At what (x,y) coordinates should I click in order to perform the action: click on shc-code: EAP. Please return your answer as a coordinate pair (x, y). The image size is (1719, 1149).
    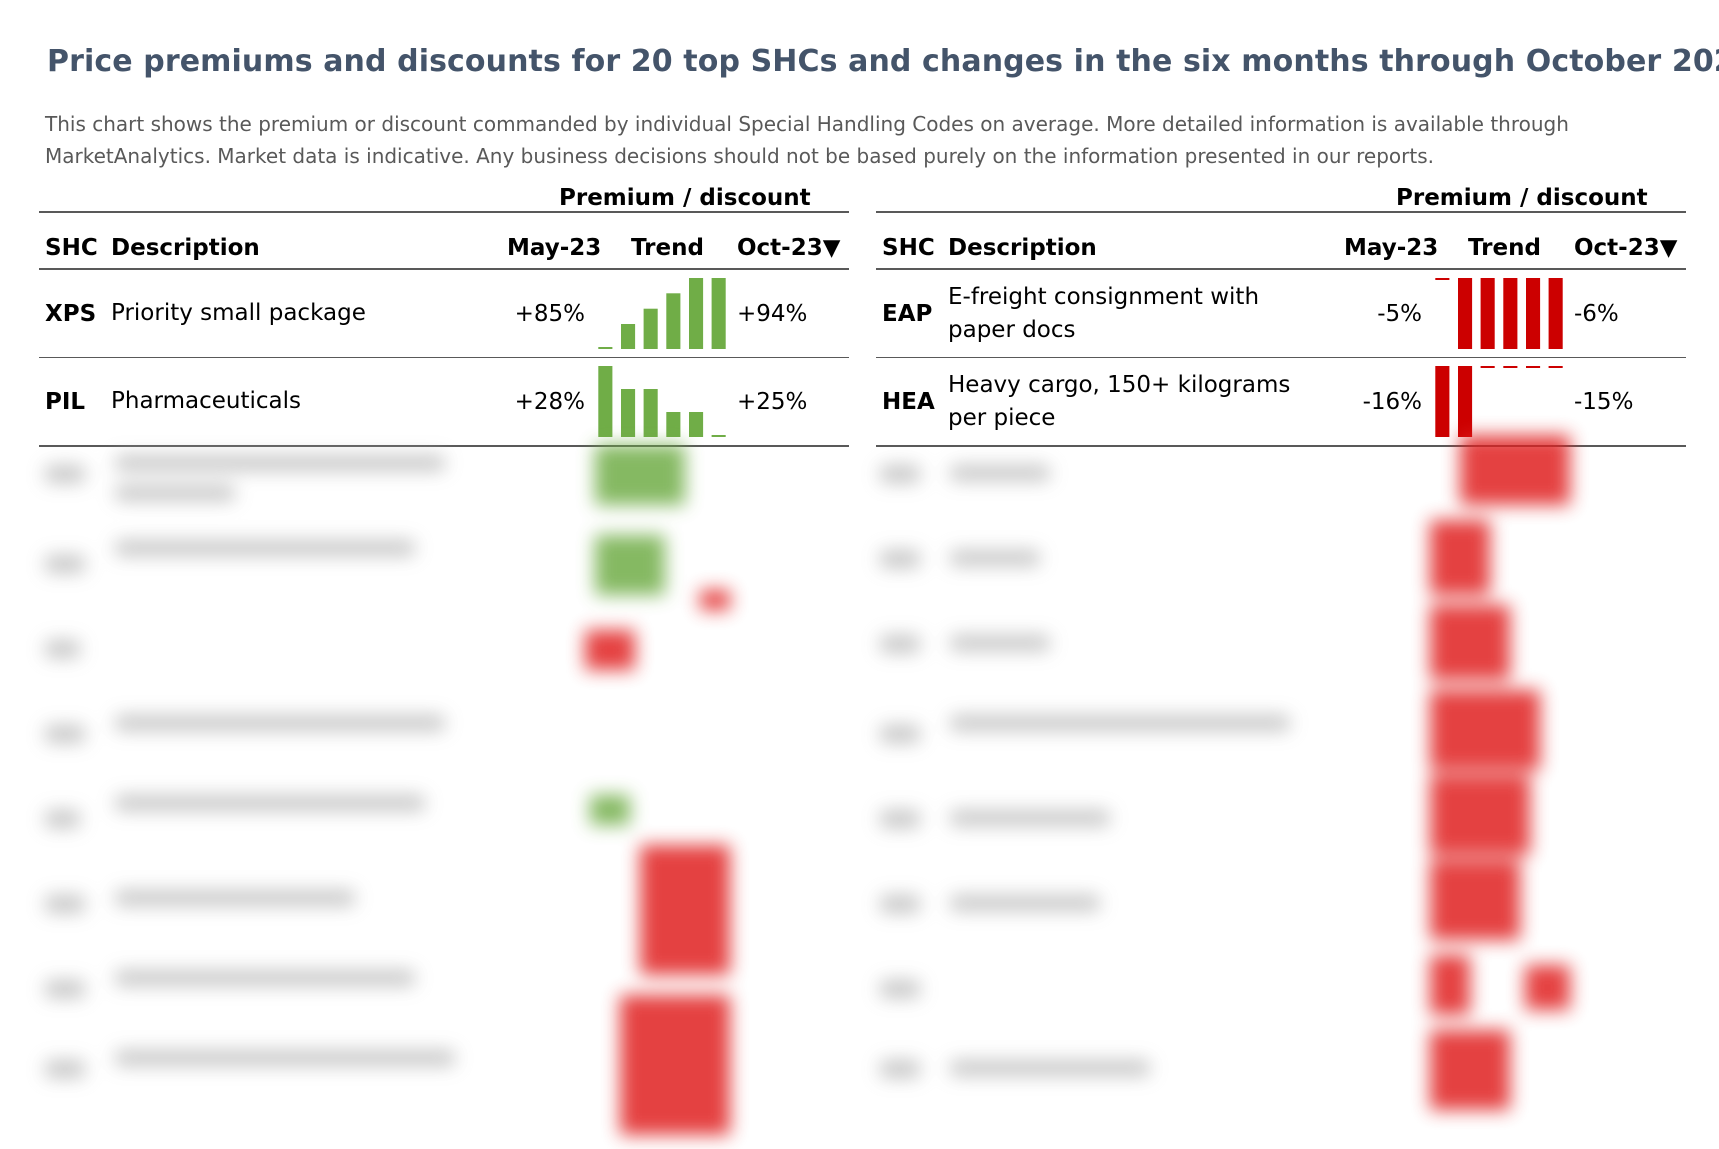
    Looking at the image, I should click on (907, 313).